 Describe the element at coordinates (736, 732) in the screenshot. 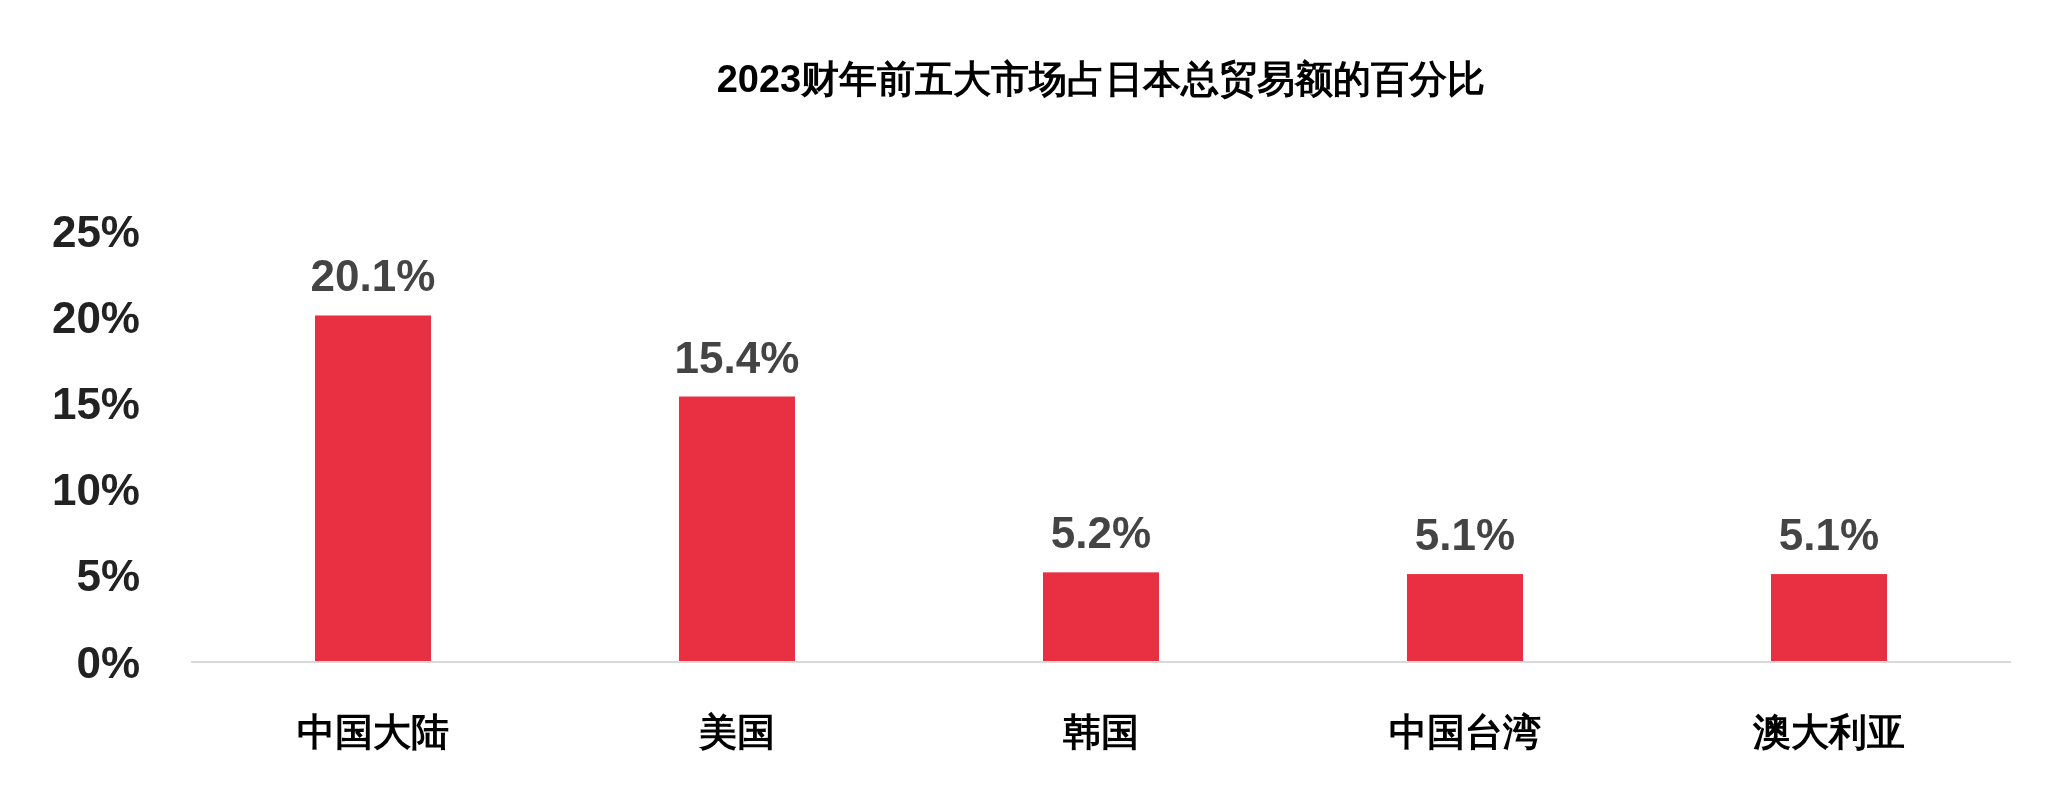

I see `x-tick-label: 美国` at that location.